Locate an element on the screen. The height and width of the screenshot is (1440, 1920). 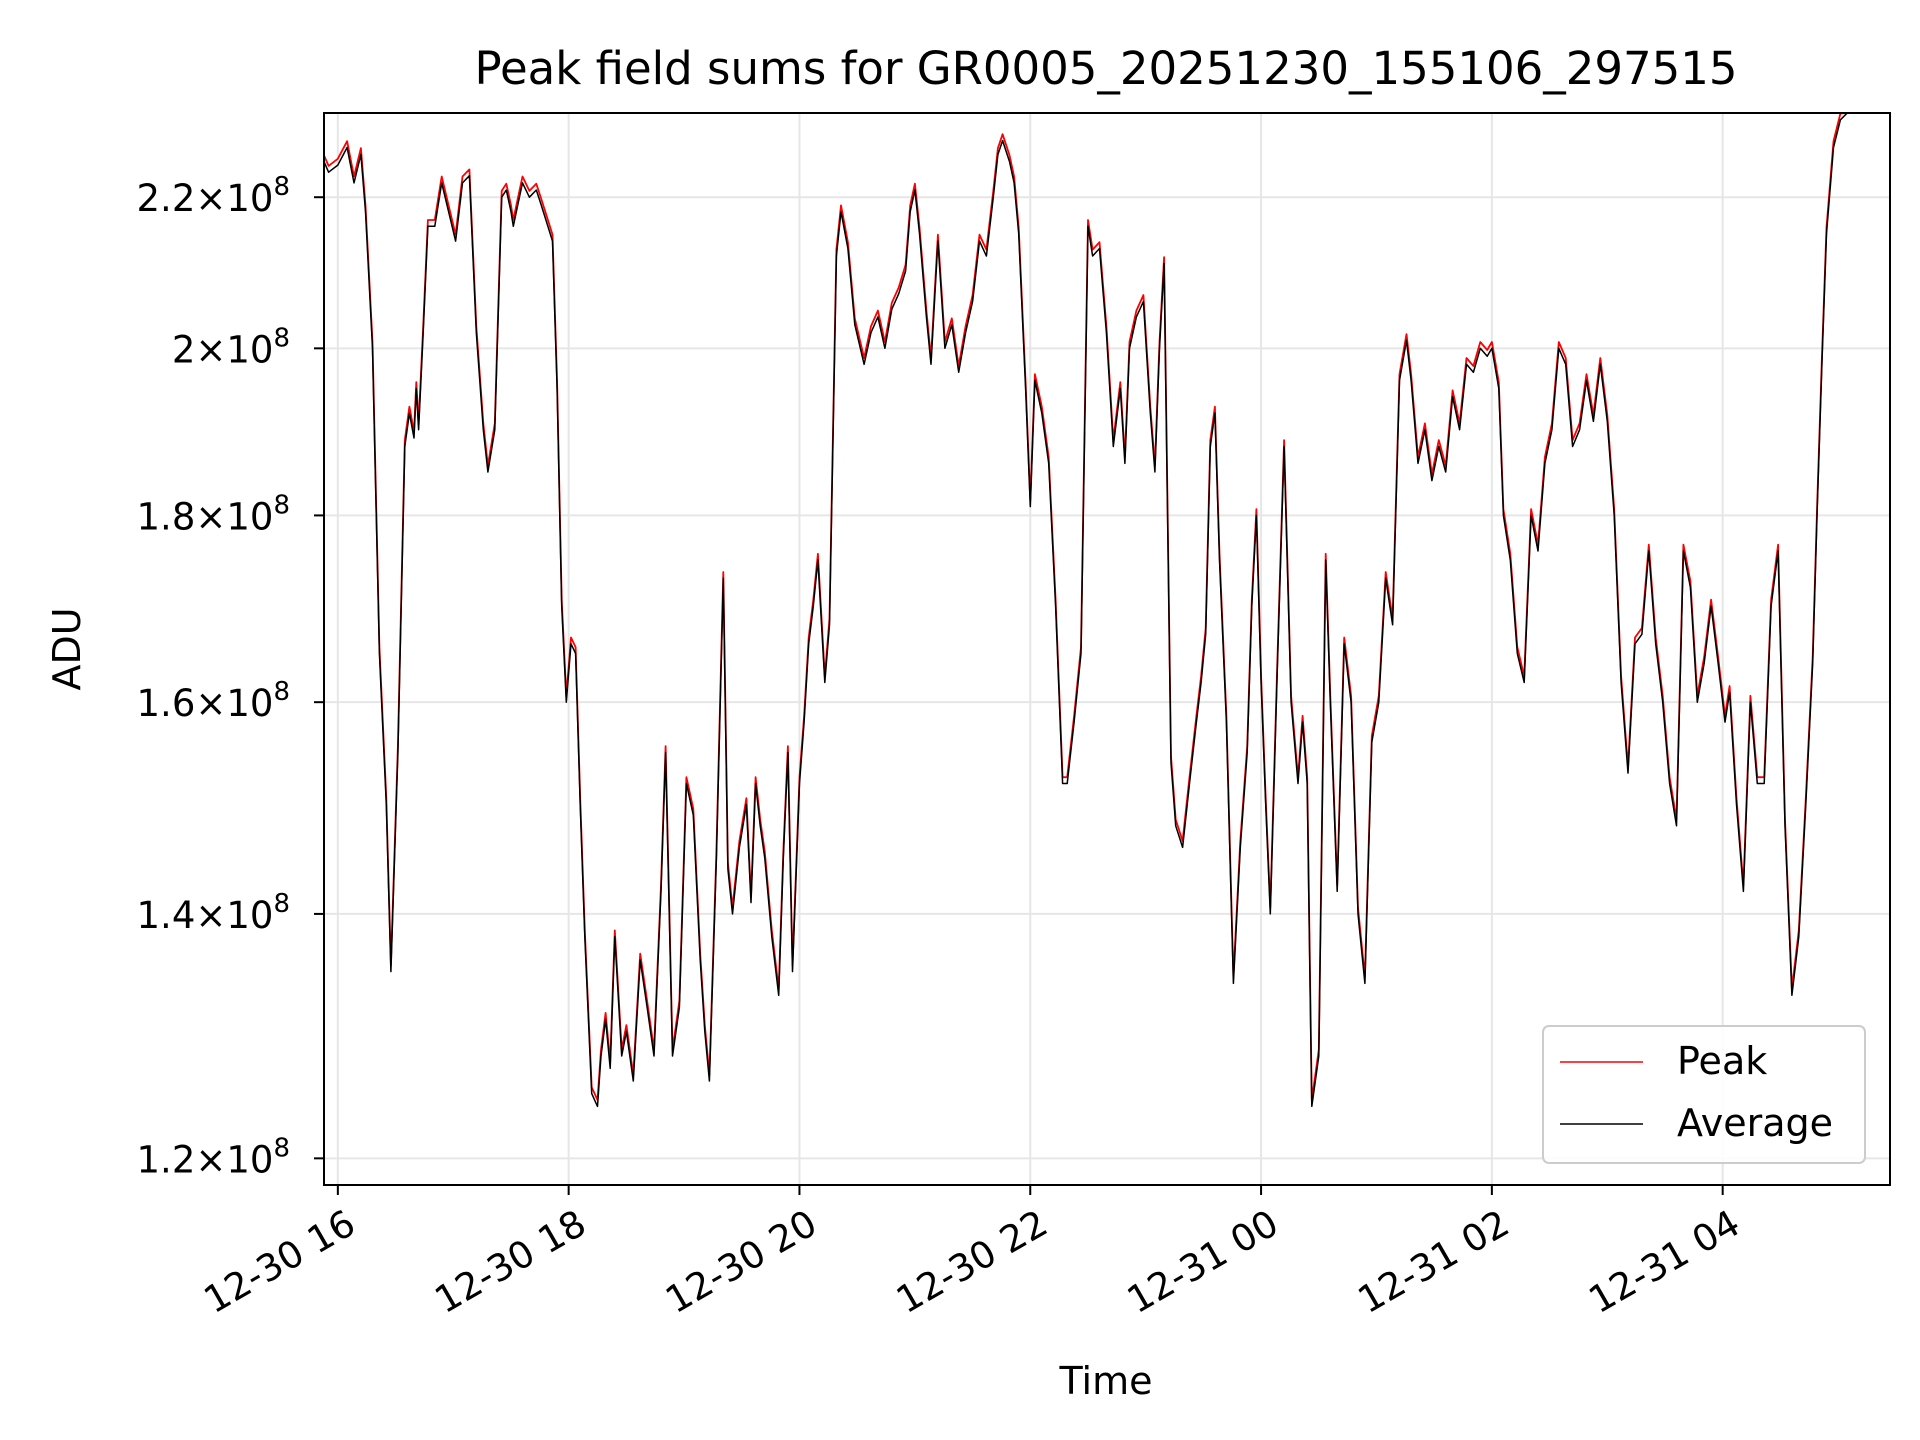
y-tick-label: 1.6×108 is located at coordinates (213, 701).